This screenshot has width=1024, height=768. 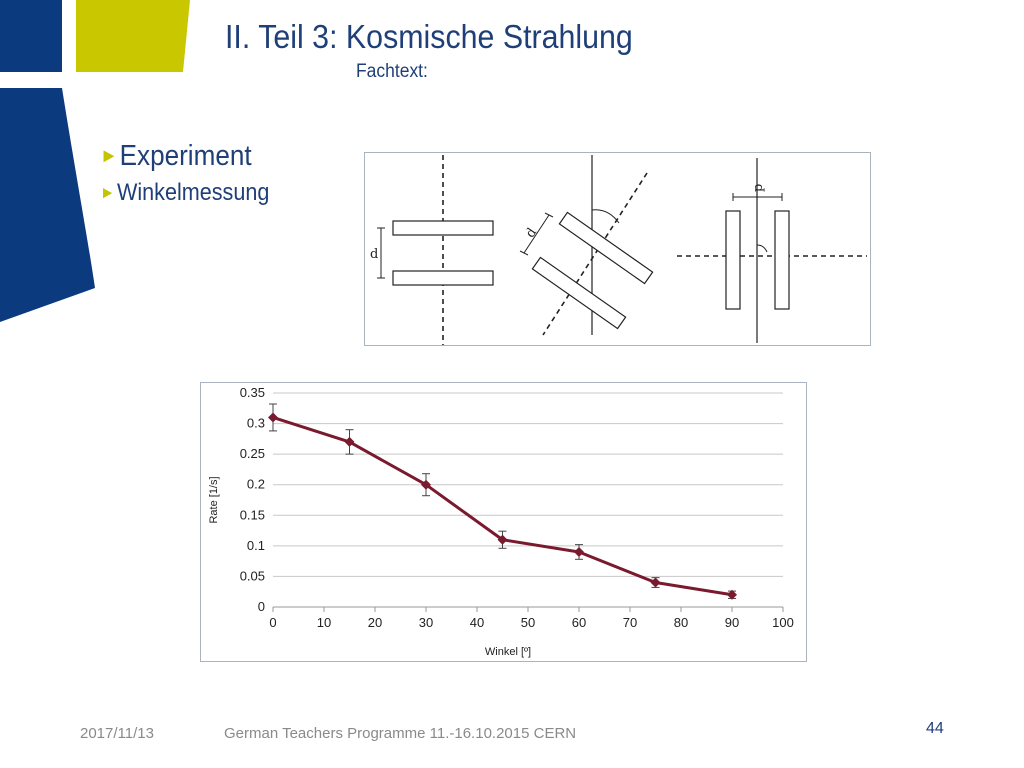 What do you see at coordinates (606, 248) in the screenshot?
I see `detector-paddle-tilted-top` at bounding box center [606, 248].